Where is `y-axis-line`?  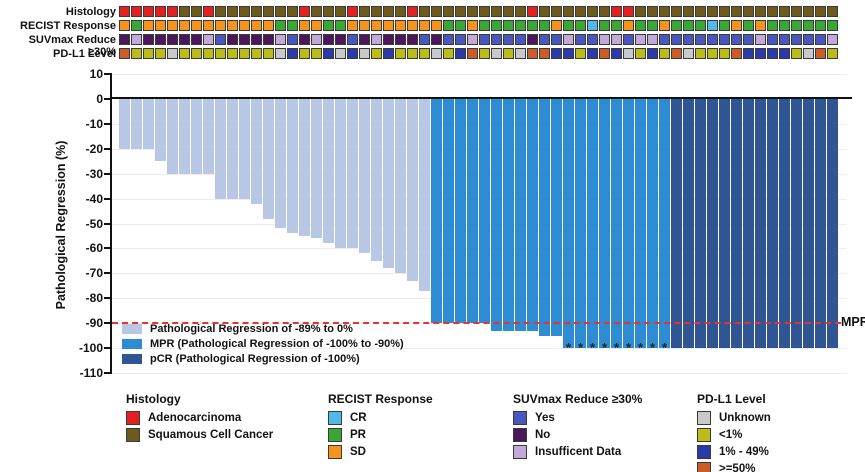
y-axis-line is located at coordinates (111, 223).